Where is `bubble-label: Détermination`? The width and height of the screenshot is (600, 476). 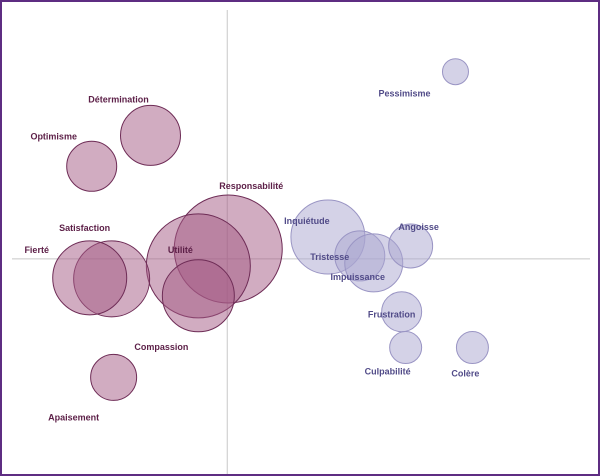
bubble-label: Détermination is located at coordinates (118, 99).